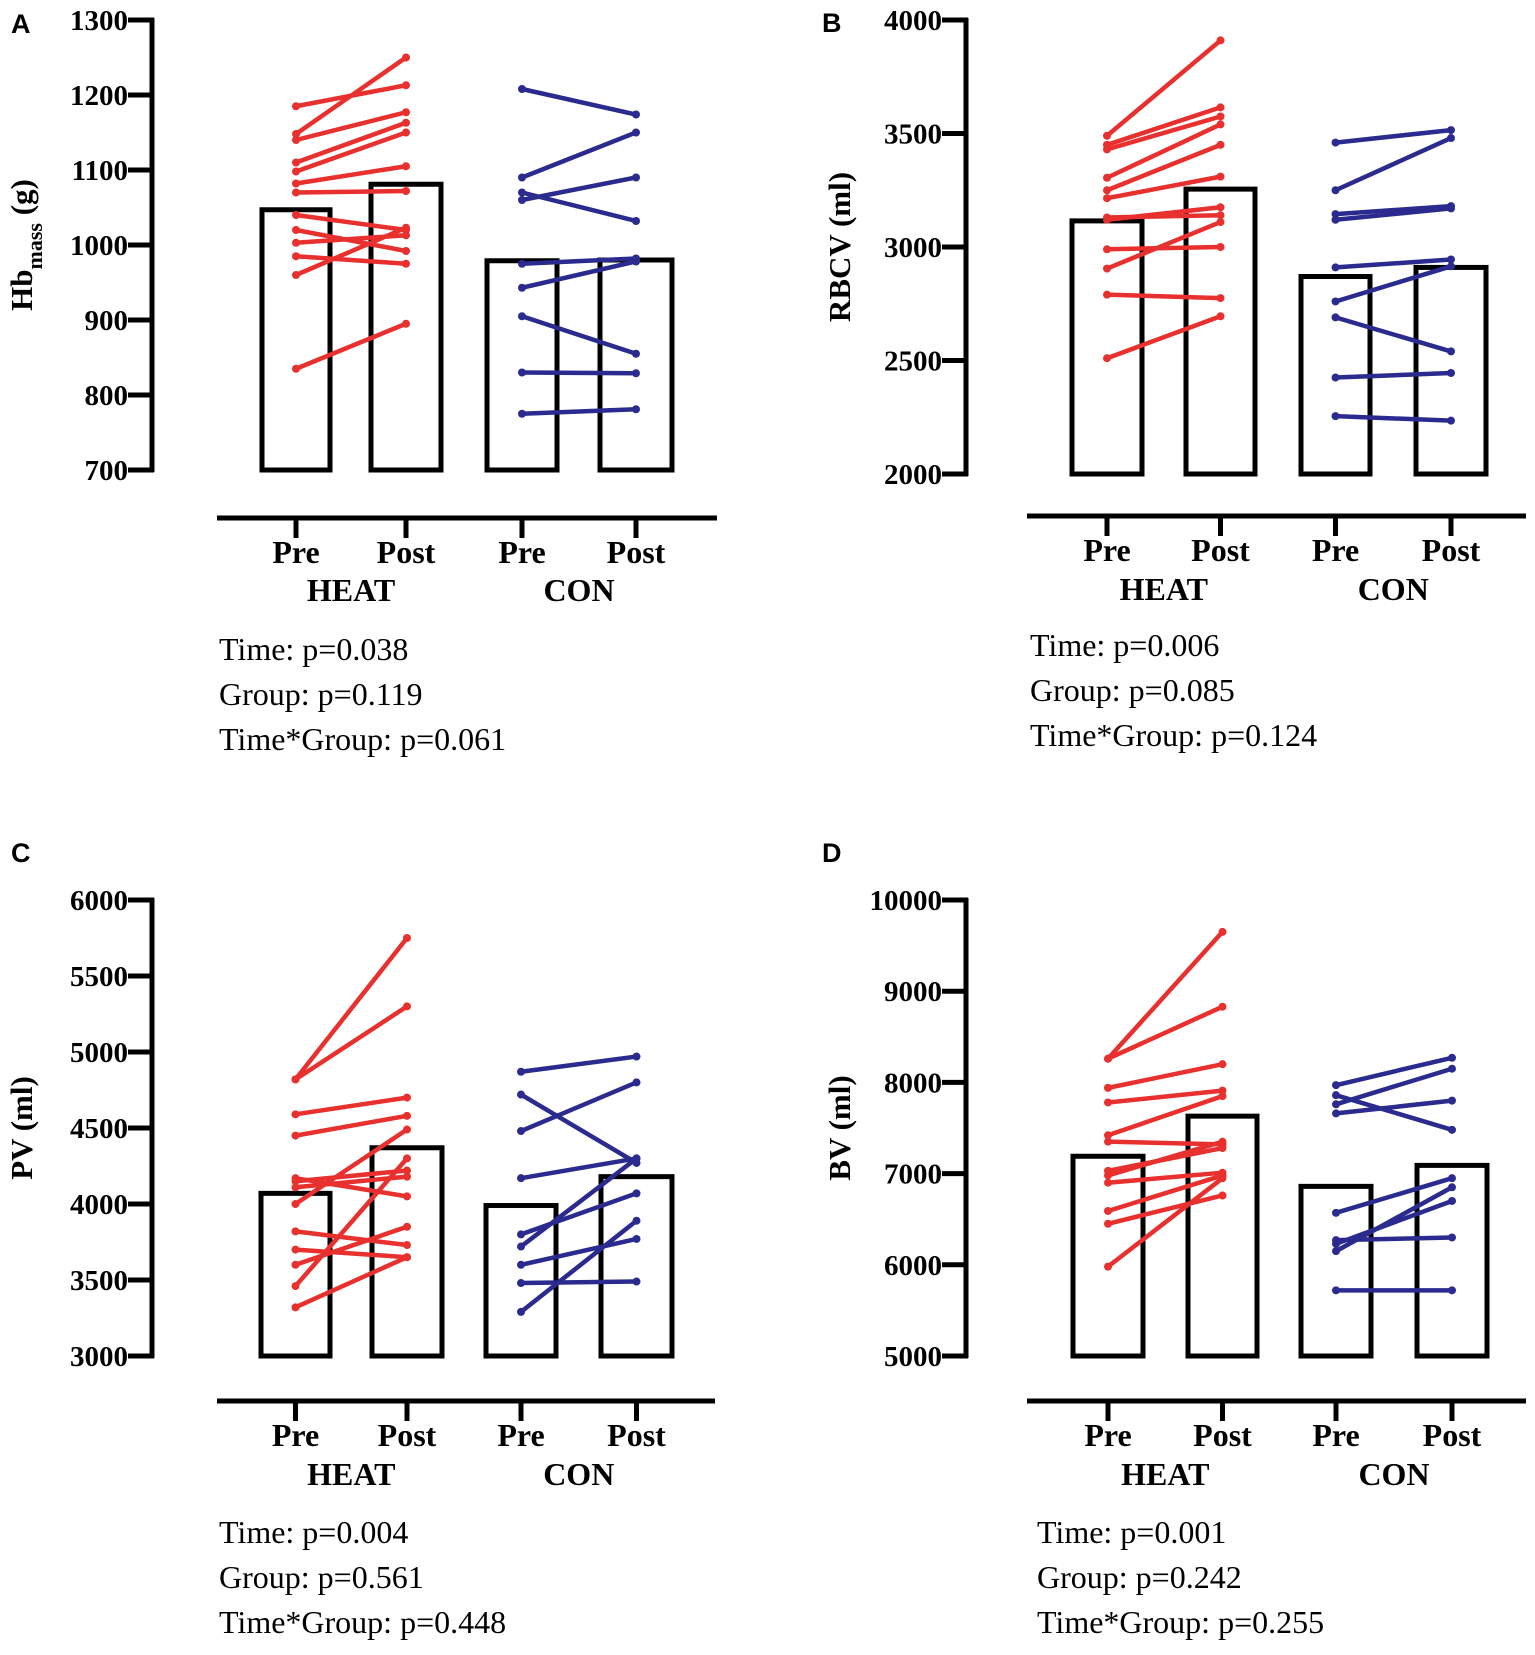 The height and width of the screenshot is (1655, 1535). Describe the element at coordinates (1139, 1577) in the screenshot. I see `stat-line: Group: p=0.242` at that location.